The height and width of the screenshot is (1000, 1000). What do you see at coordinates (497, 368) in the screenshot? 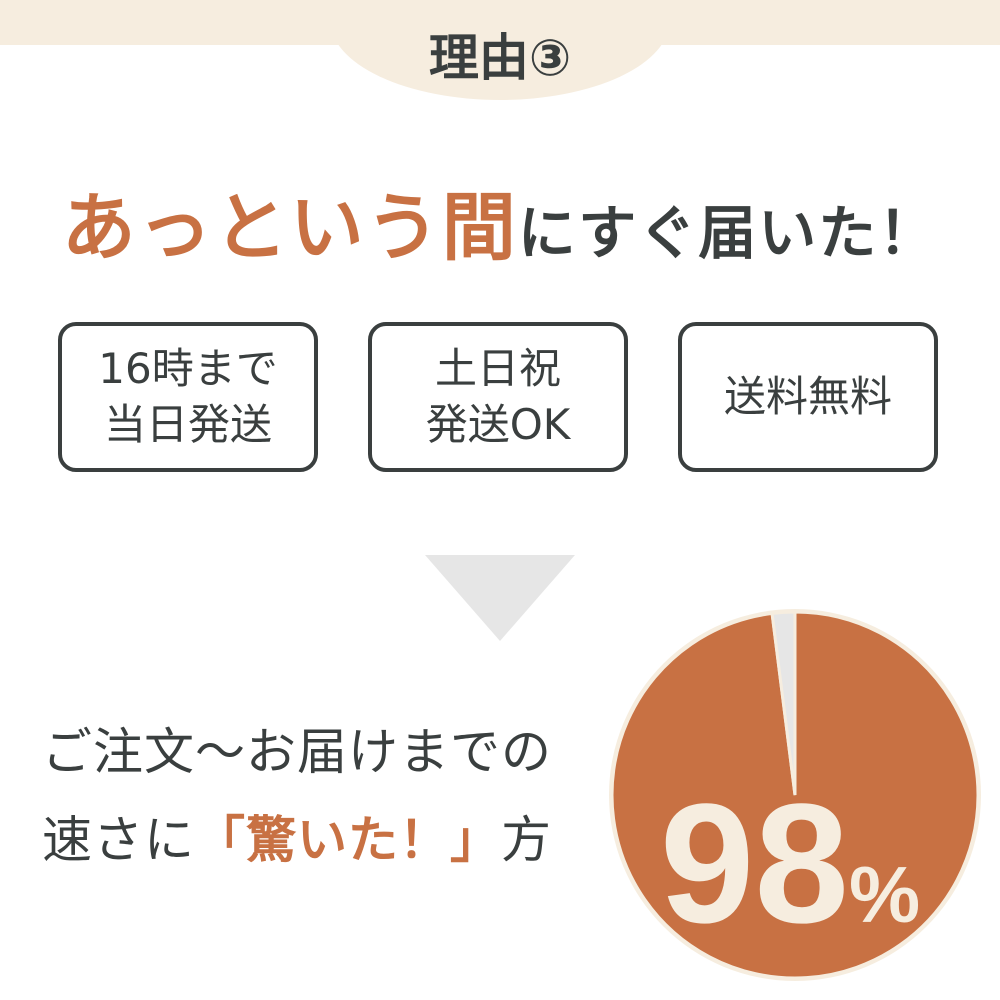
I see `feature-line: 土日祝` at bounding box center [497, 368].